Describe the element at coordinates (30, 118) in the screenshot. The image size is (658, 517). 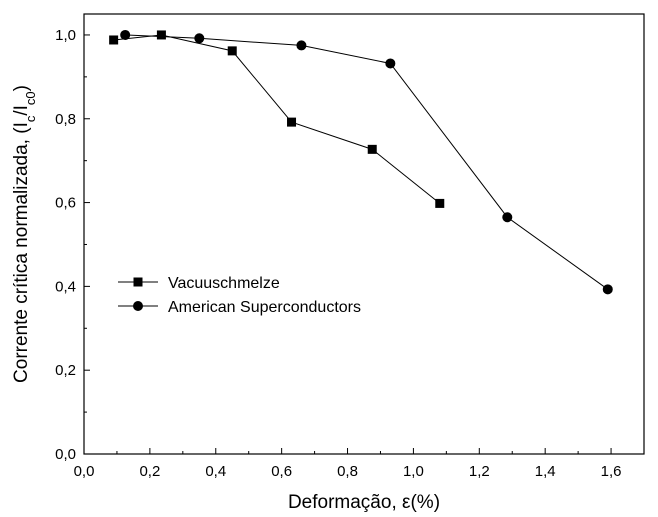
I see `y-axis-label-sub-c: c` at that location.